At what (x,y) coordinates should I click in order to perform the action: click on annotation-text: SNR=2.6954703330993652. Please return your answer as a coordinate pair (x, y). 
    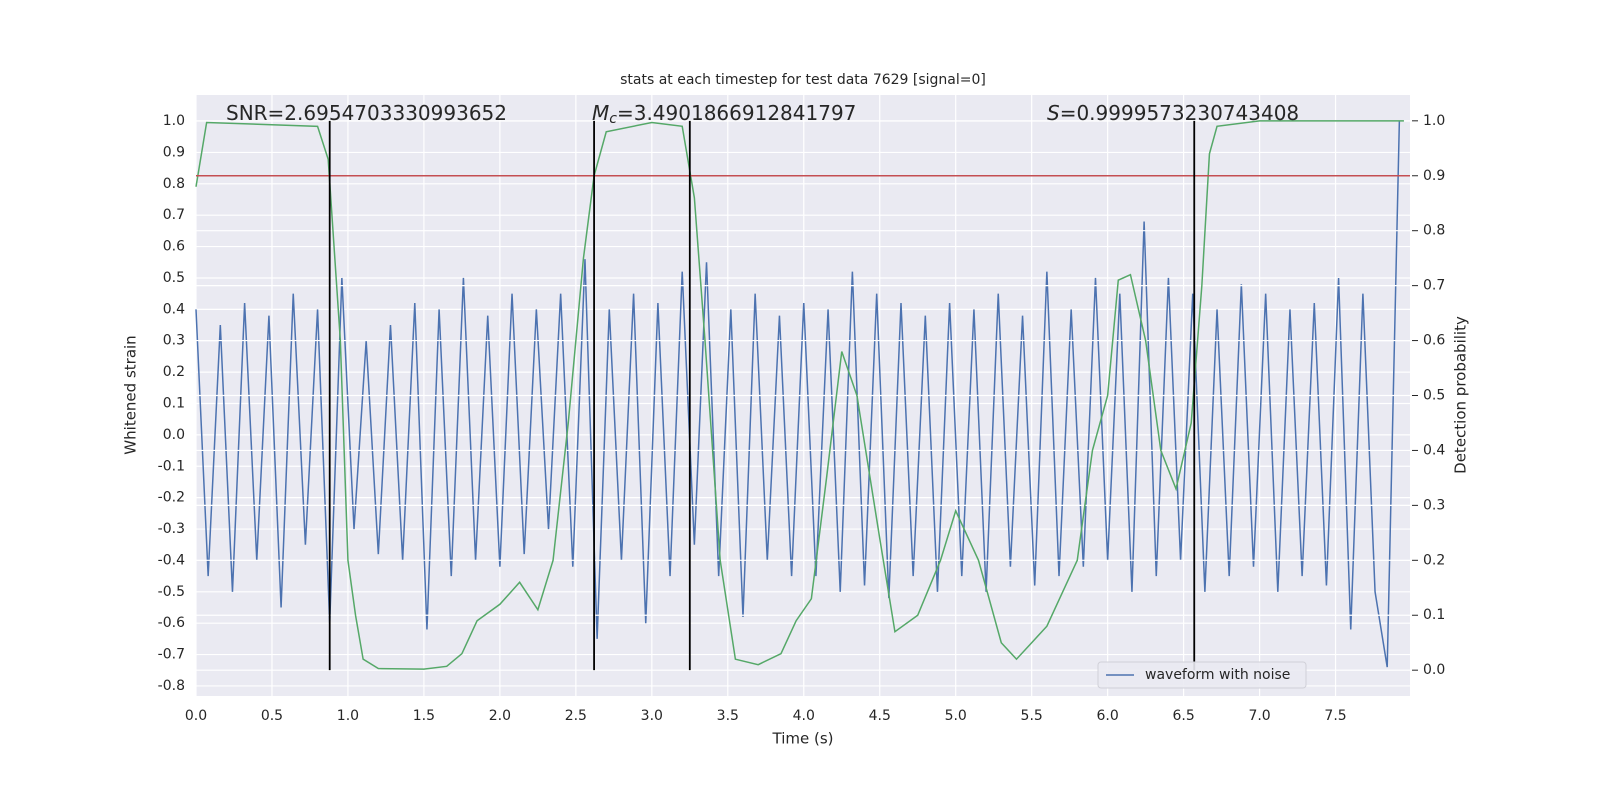
    Looking at the image, I should click on (366, 113).